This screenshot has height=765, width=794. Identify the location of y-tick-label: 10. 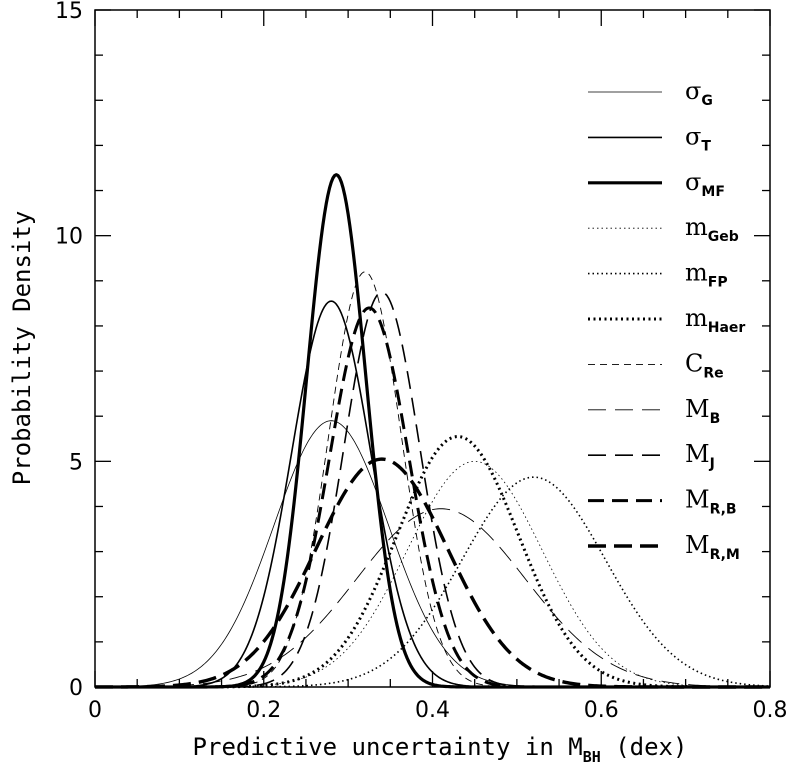
(69, 237).